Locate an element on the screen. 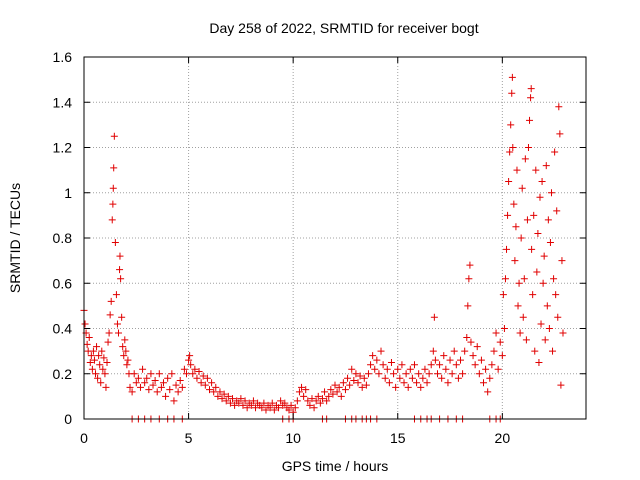 The image size is (640, 480). y-tick-label: 0 is located at coordinates (68, 419).